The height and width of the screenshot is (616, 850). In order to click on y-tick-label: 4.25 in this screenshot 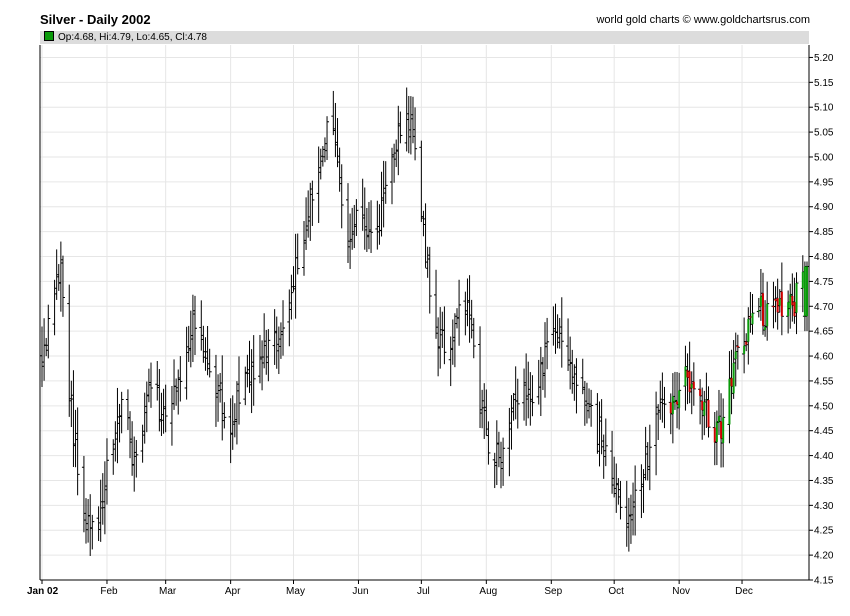, I will do `click(824, 531)`.